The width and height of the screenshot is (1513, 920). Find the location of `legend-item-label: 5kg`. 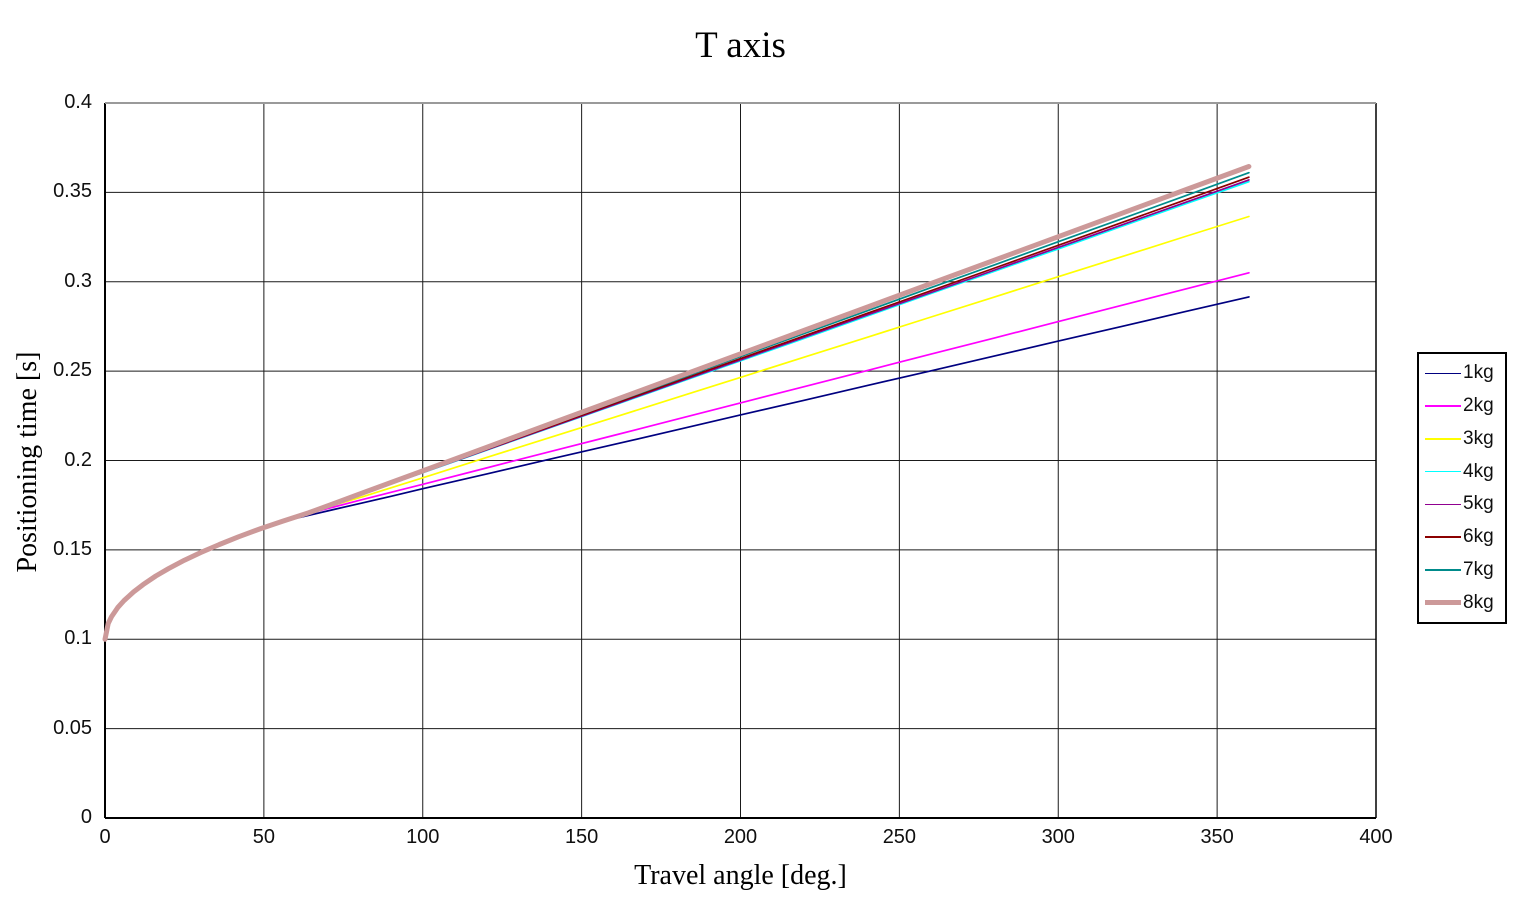

legend-item-label: 5kg is located at coordinates (1478, 504).